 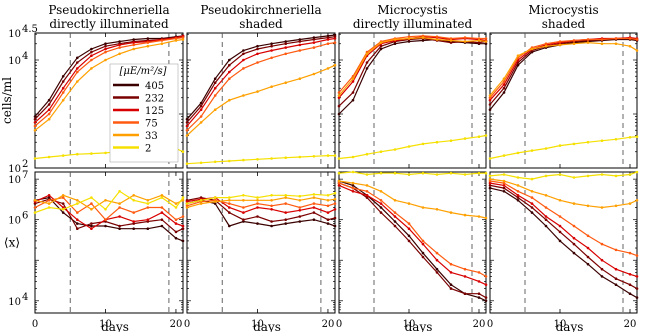 I want to click on y-tick-label-top-1: 10, so click(x=14, y=169).